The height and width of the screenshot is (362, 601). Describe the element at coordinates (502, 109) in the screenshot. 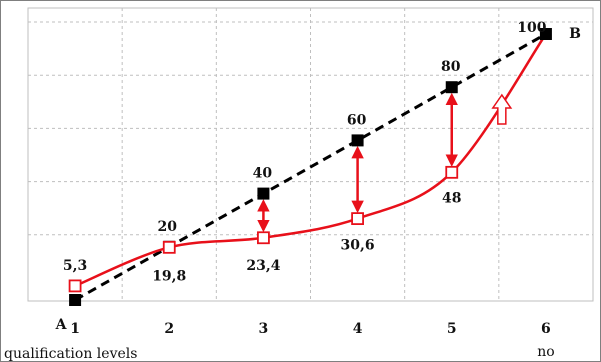

I see `hollow-up-arrow` at that location.